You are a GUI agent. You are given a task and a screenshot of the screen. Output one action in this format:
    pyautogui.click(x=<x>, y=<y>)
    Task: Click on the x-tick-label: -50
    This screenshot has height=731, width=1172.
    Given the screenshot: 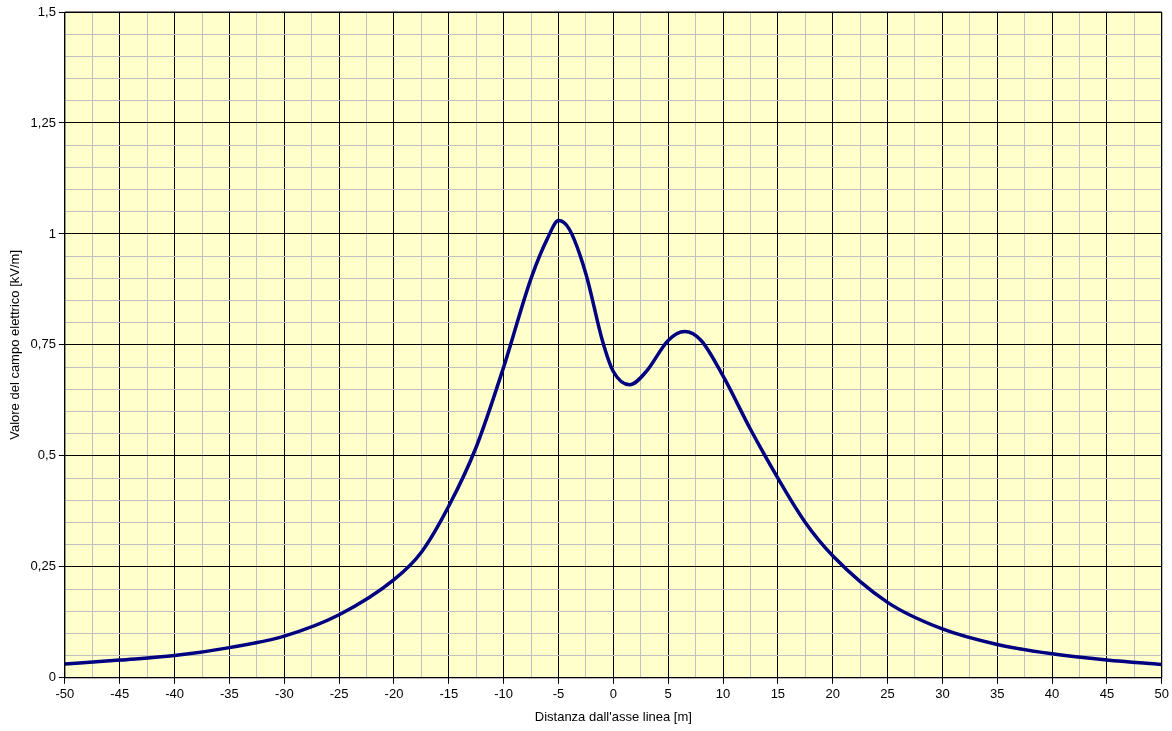 What is the action you would take?
    pyautogui.click(x=65, y=694)
    